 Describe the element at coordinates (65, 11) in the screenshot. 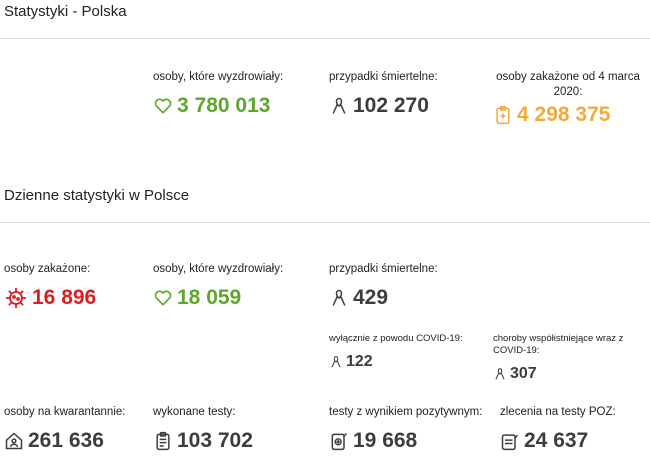

I see `section-title-poland: Statystyki - Polska` at that location.